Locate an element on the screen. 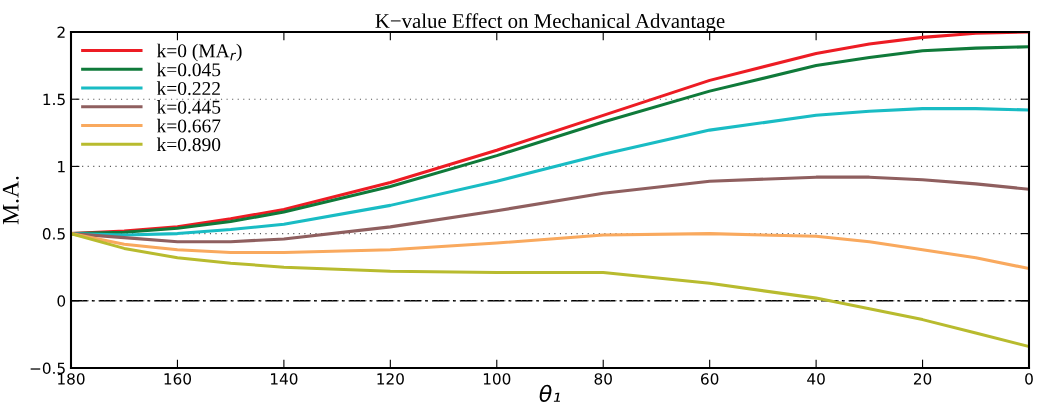  x-tick-label: 160 is located at coordinates (178, 379).